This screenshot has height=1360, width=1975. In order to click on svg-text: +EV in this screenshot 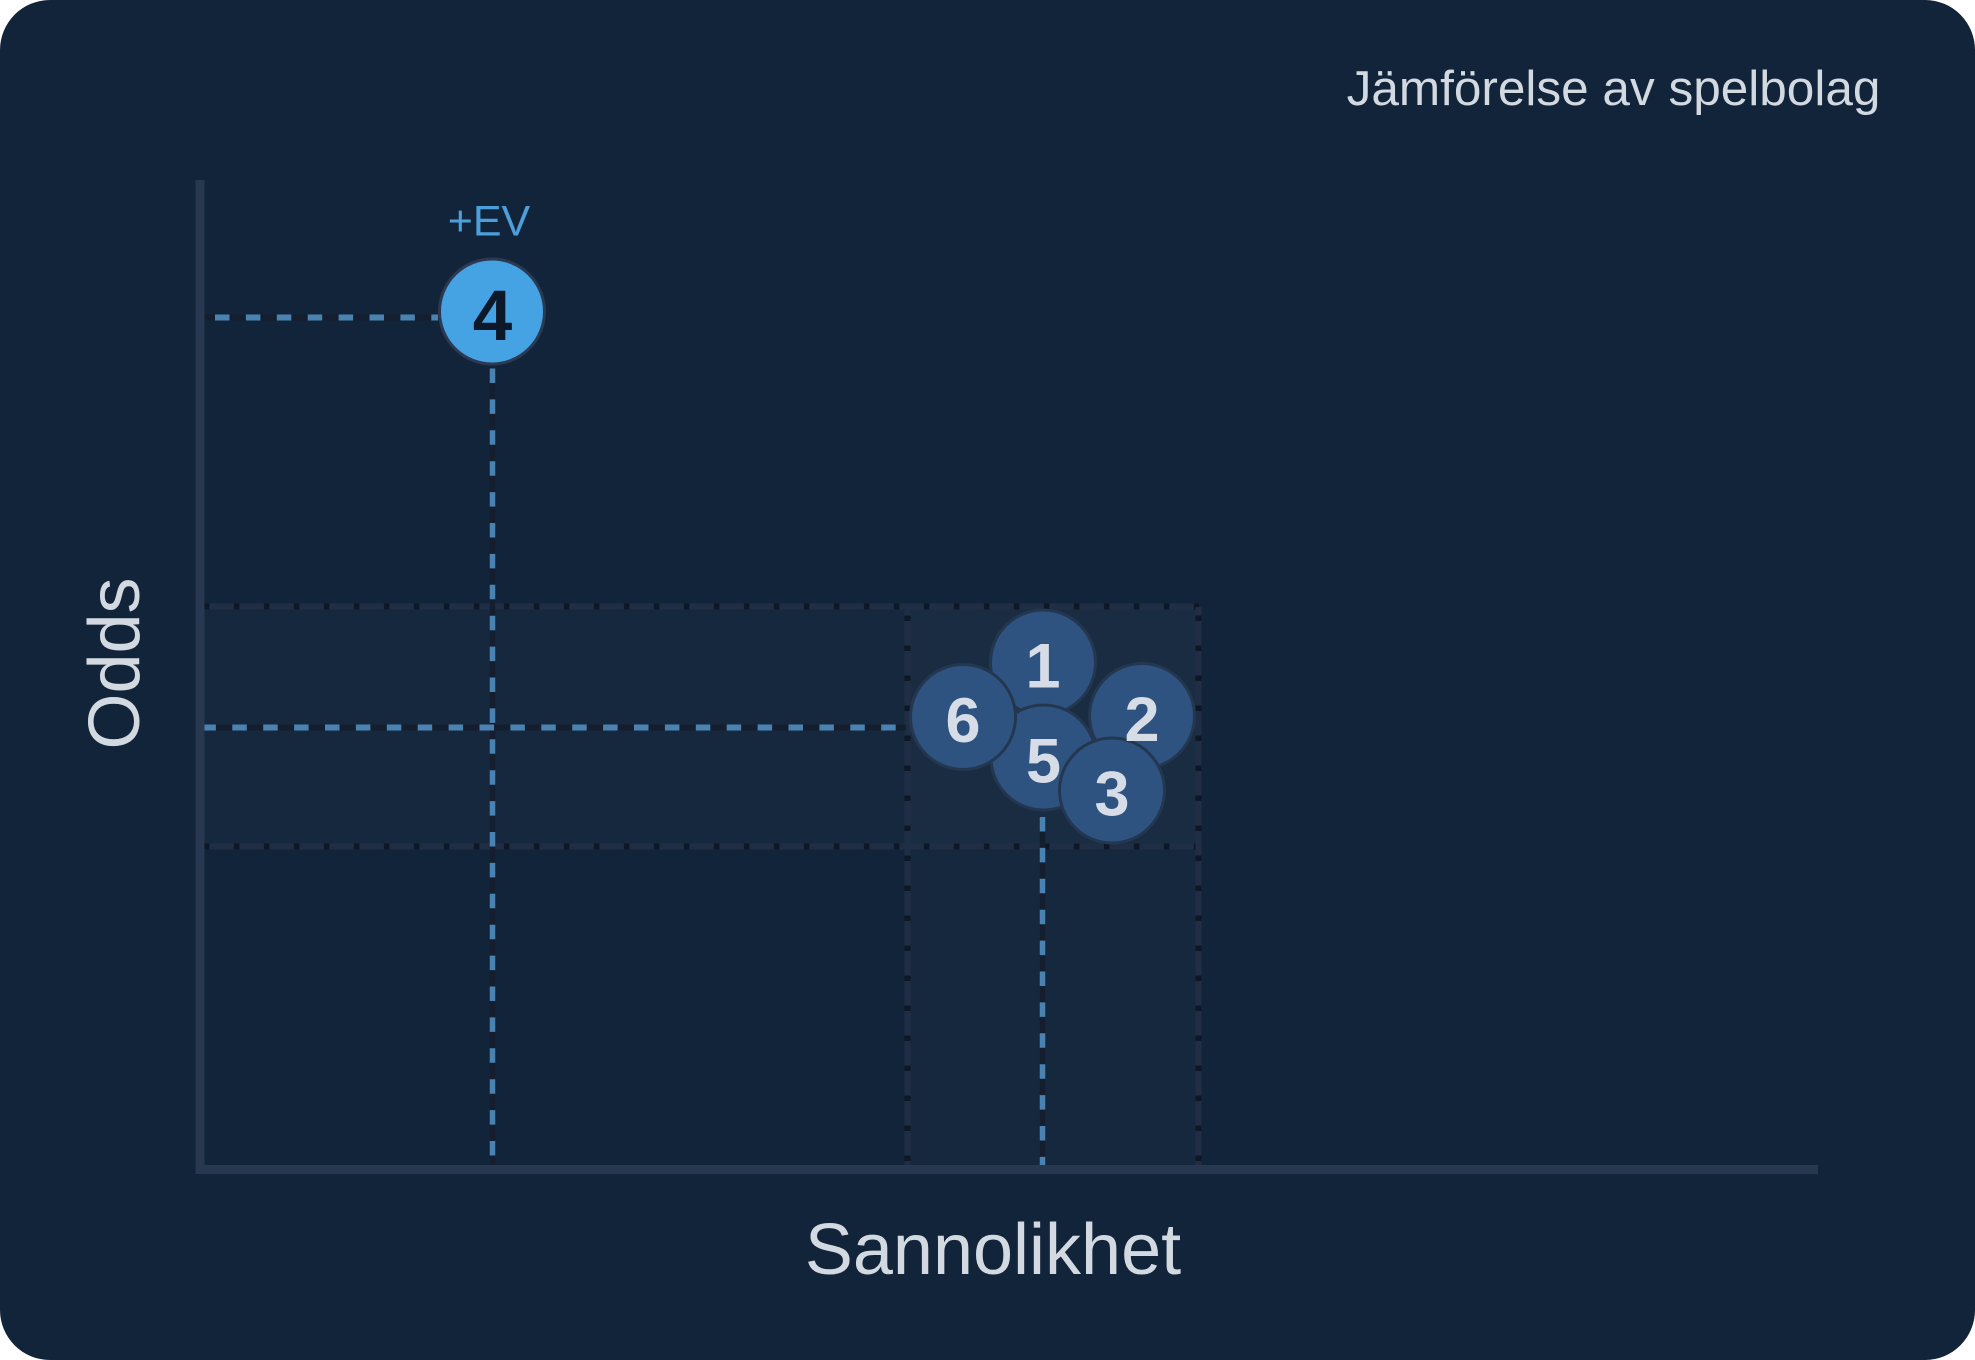, I will do `click(489, 222)`.